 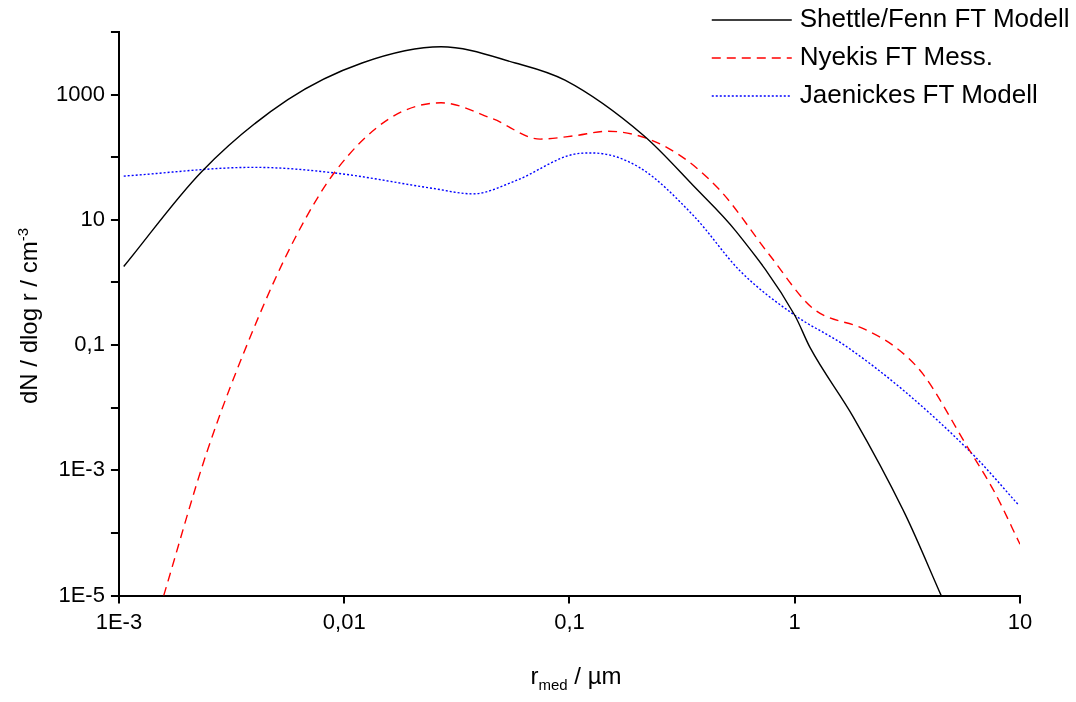 I want to click on legend-label: Shettle/Fenn FT Modell, so click(x=934, y=18).